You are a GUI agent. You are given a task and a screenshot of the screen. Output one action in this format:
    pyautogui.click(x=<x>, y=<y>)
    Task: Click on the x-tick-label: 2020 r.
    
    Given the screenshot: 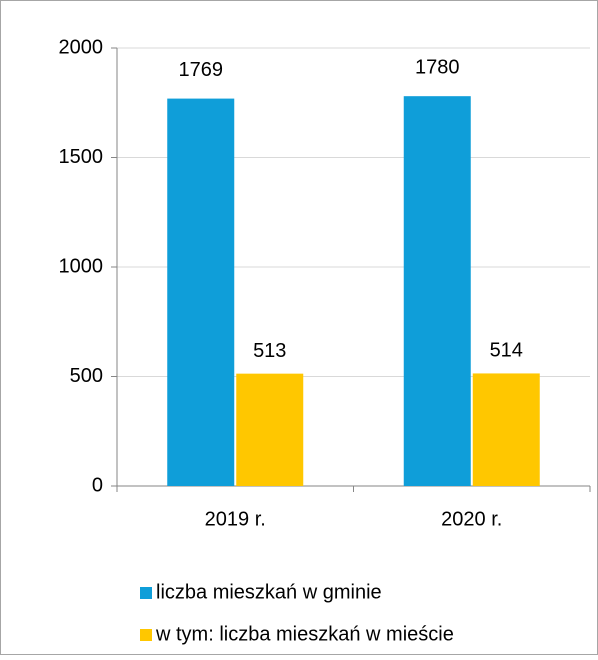 What is the action you would take?
    pyautogui.click(x=471, y=519)
    